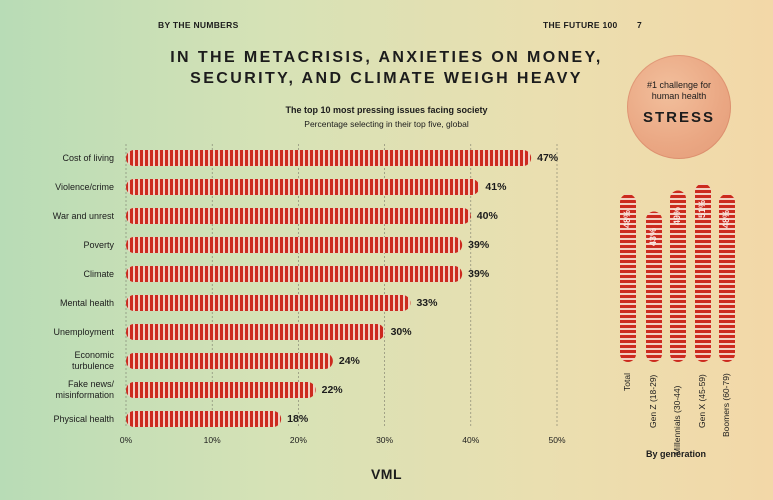 This screenshot has height=500, width=773. I want to click on category-label: War and unrest, so click(83, 215).